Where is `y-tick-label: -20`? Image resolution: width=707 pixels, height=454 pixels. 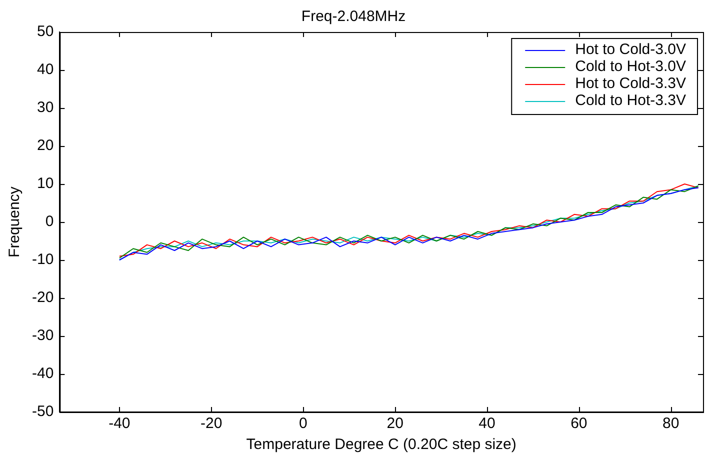
y-tick-label: -20 is located at coordinates (43, 297).